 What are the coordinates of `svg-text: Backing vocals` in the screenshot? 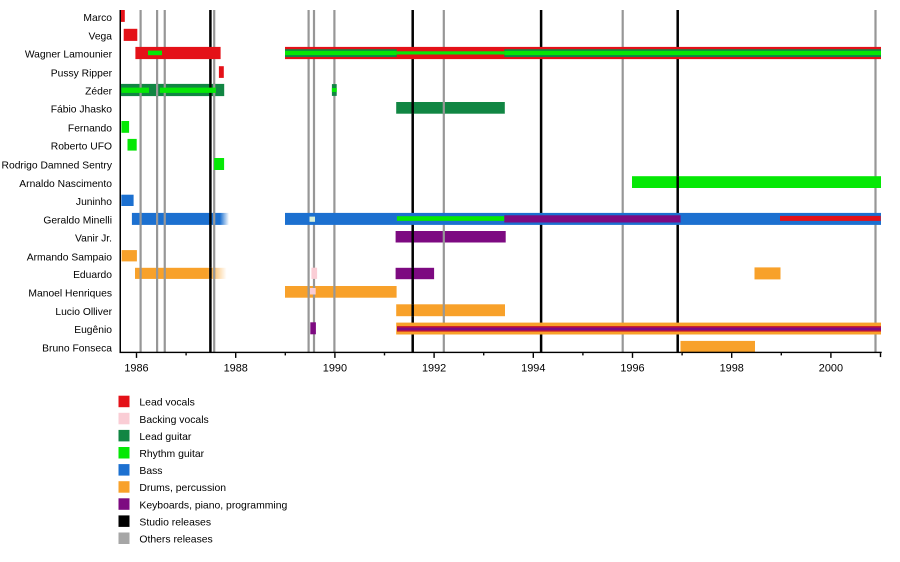 It's located at (173, 420).